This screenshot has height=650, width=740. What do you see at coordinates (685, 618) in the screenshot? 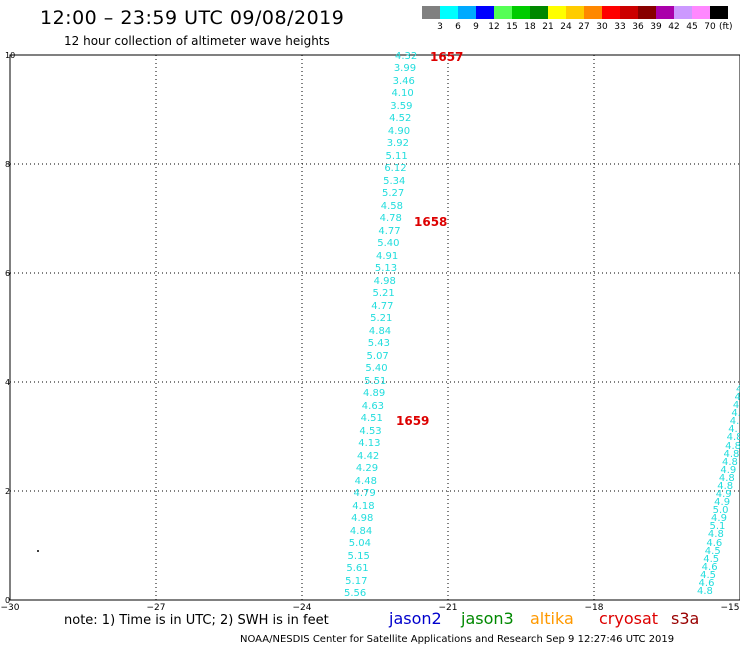
I see `satellite-s3a: s3a` at bounding box center [685, 618].